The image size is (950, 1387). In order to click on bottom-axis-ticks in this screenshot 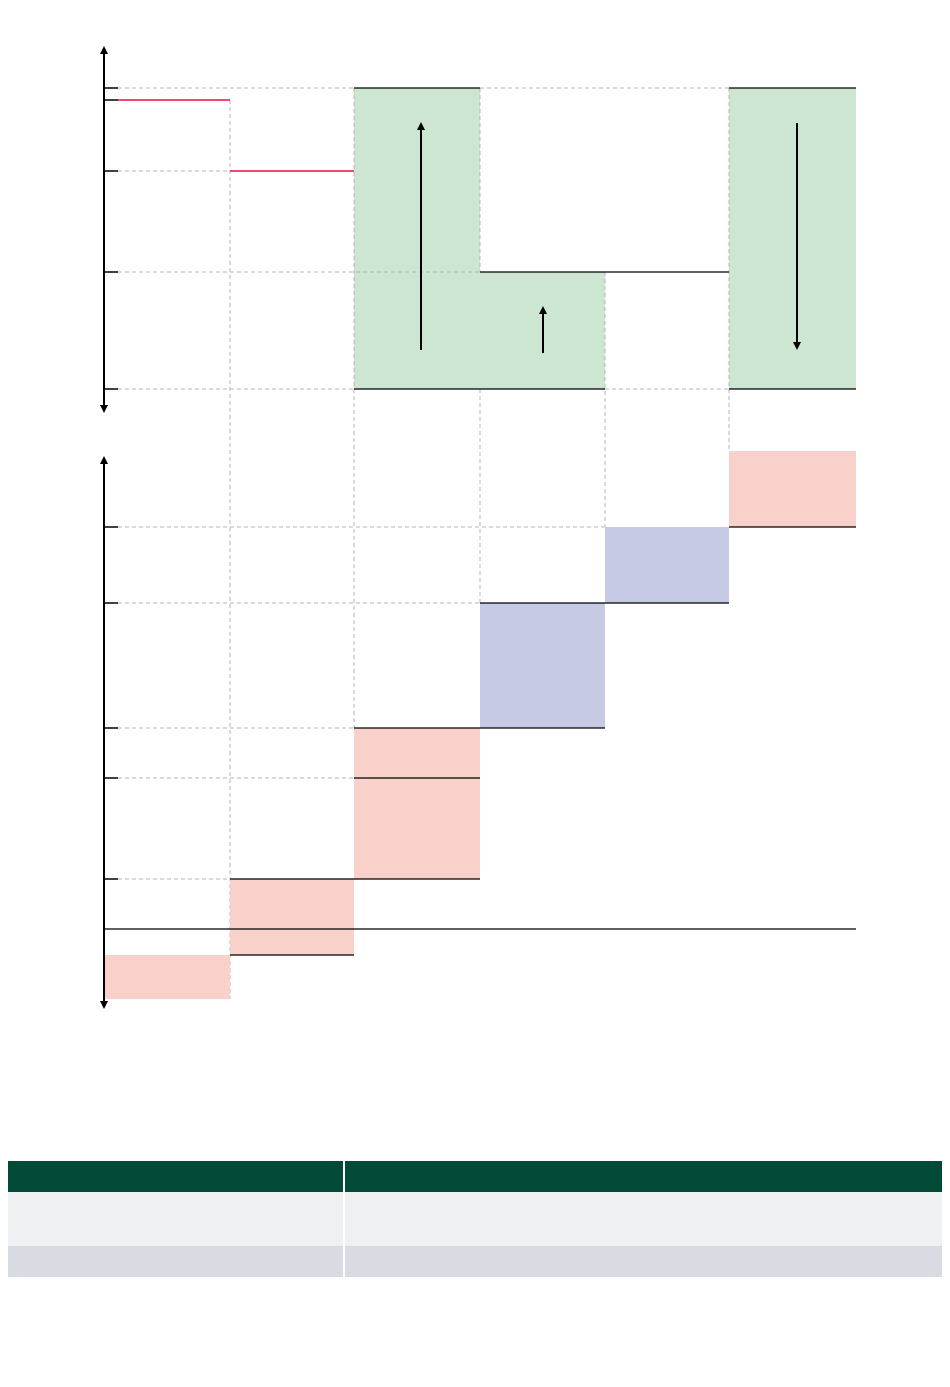, I will do `click(111, 703)`.